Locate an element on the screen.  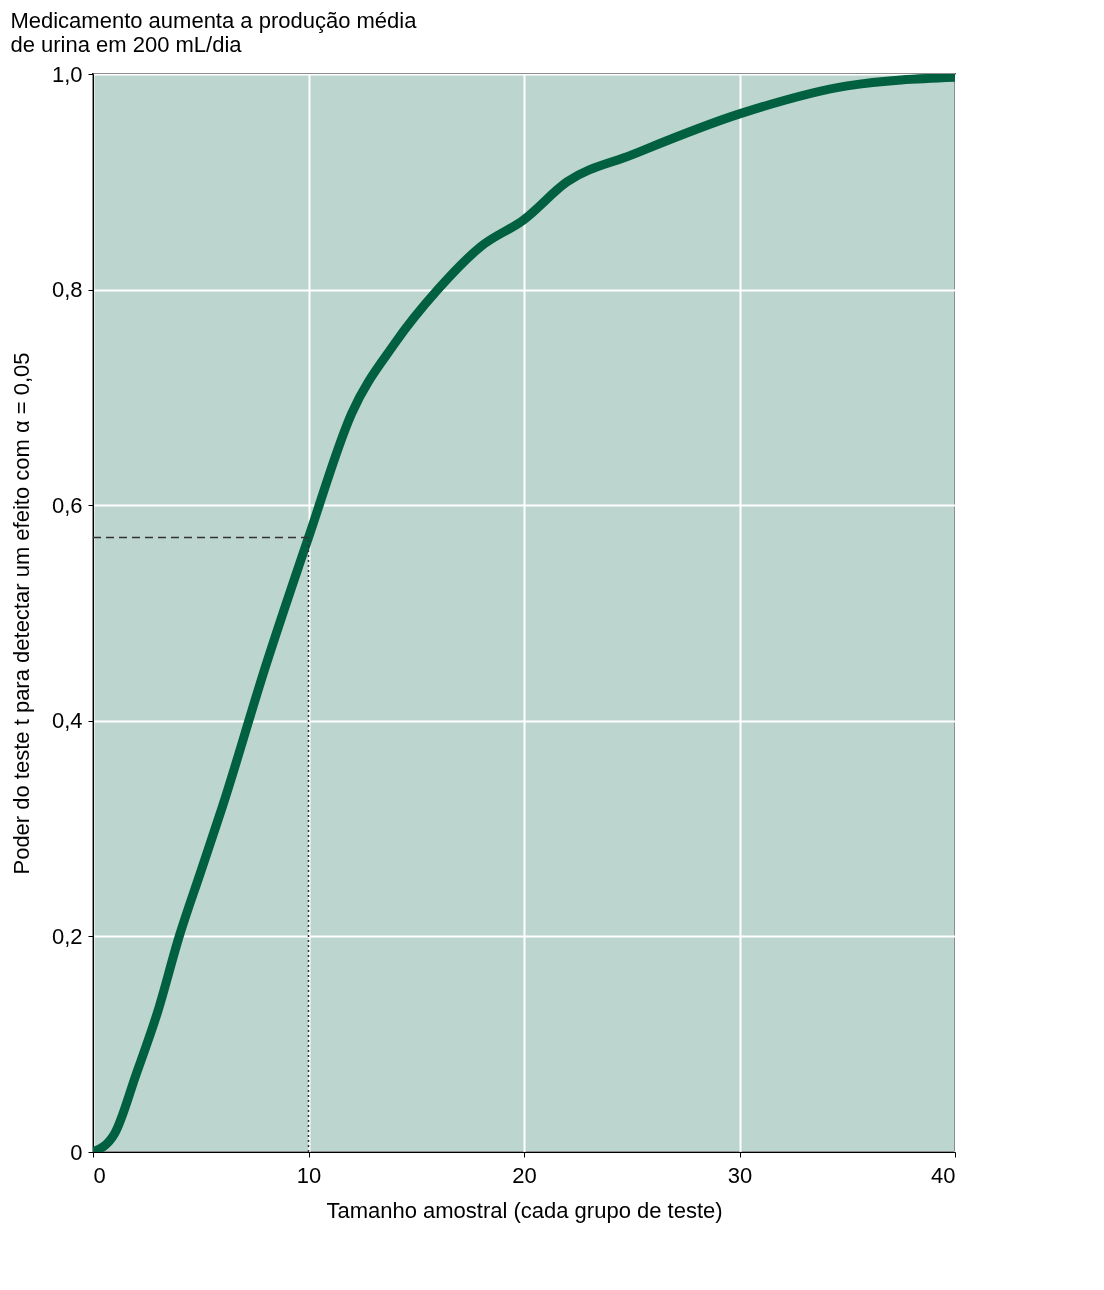
y-tick-label: 0,2 is located at coordinates (67, 936).